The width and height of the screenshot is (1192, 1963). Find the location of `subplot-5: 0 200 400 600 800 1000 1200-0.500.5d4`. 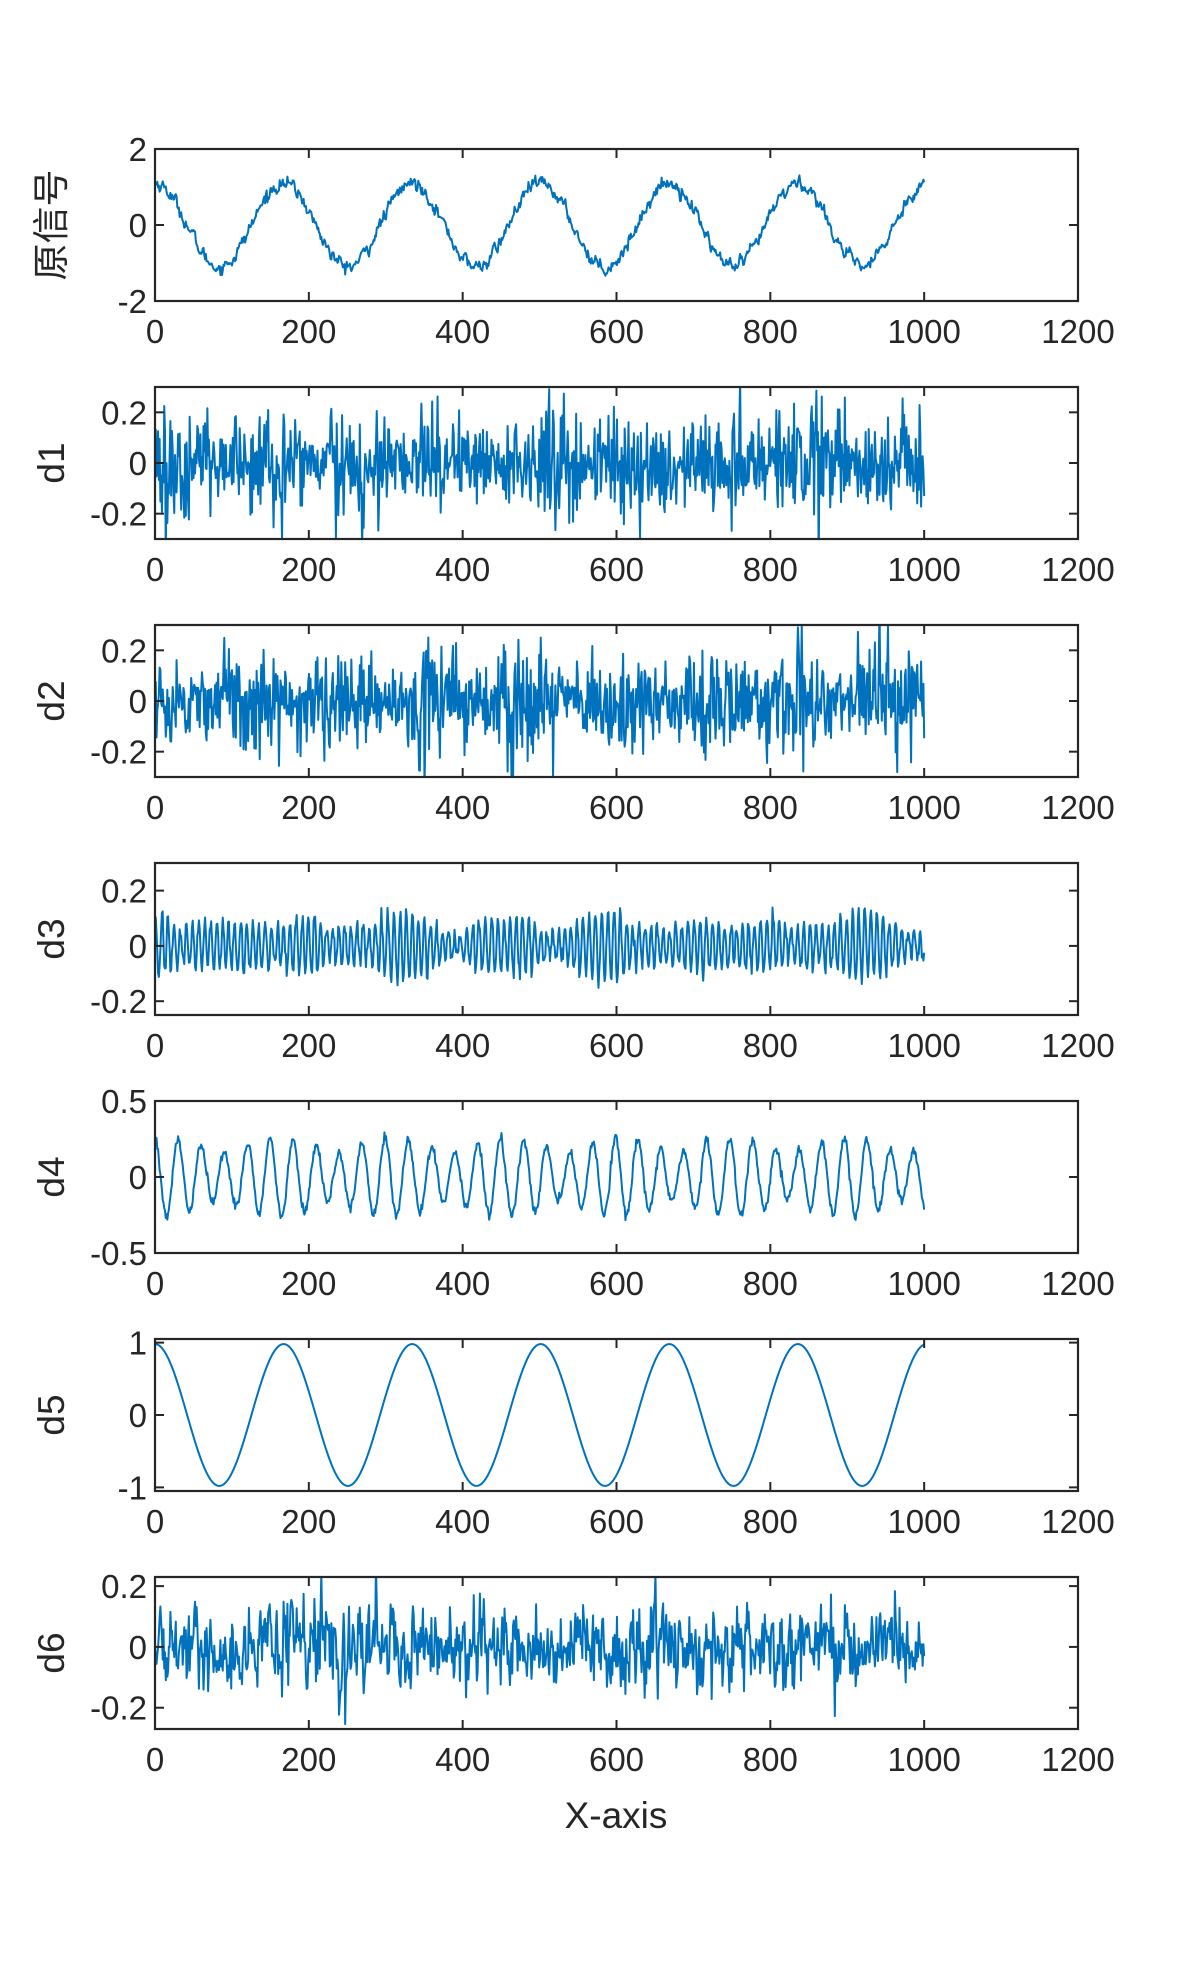

subplot-5: 0 200 400 600 800 1000 1200-0.500.5d4 is located at coordinates (573, 1192).